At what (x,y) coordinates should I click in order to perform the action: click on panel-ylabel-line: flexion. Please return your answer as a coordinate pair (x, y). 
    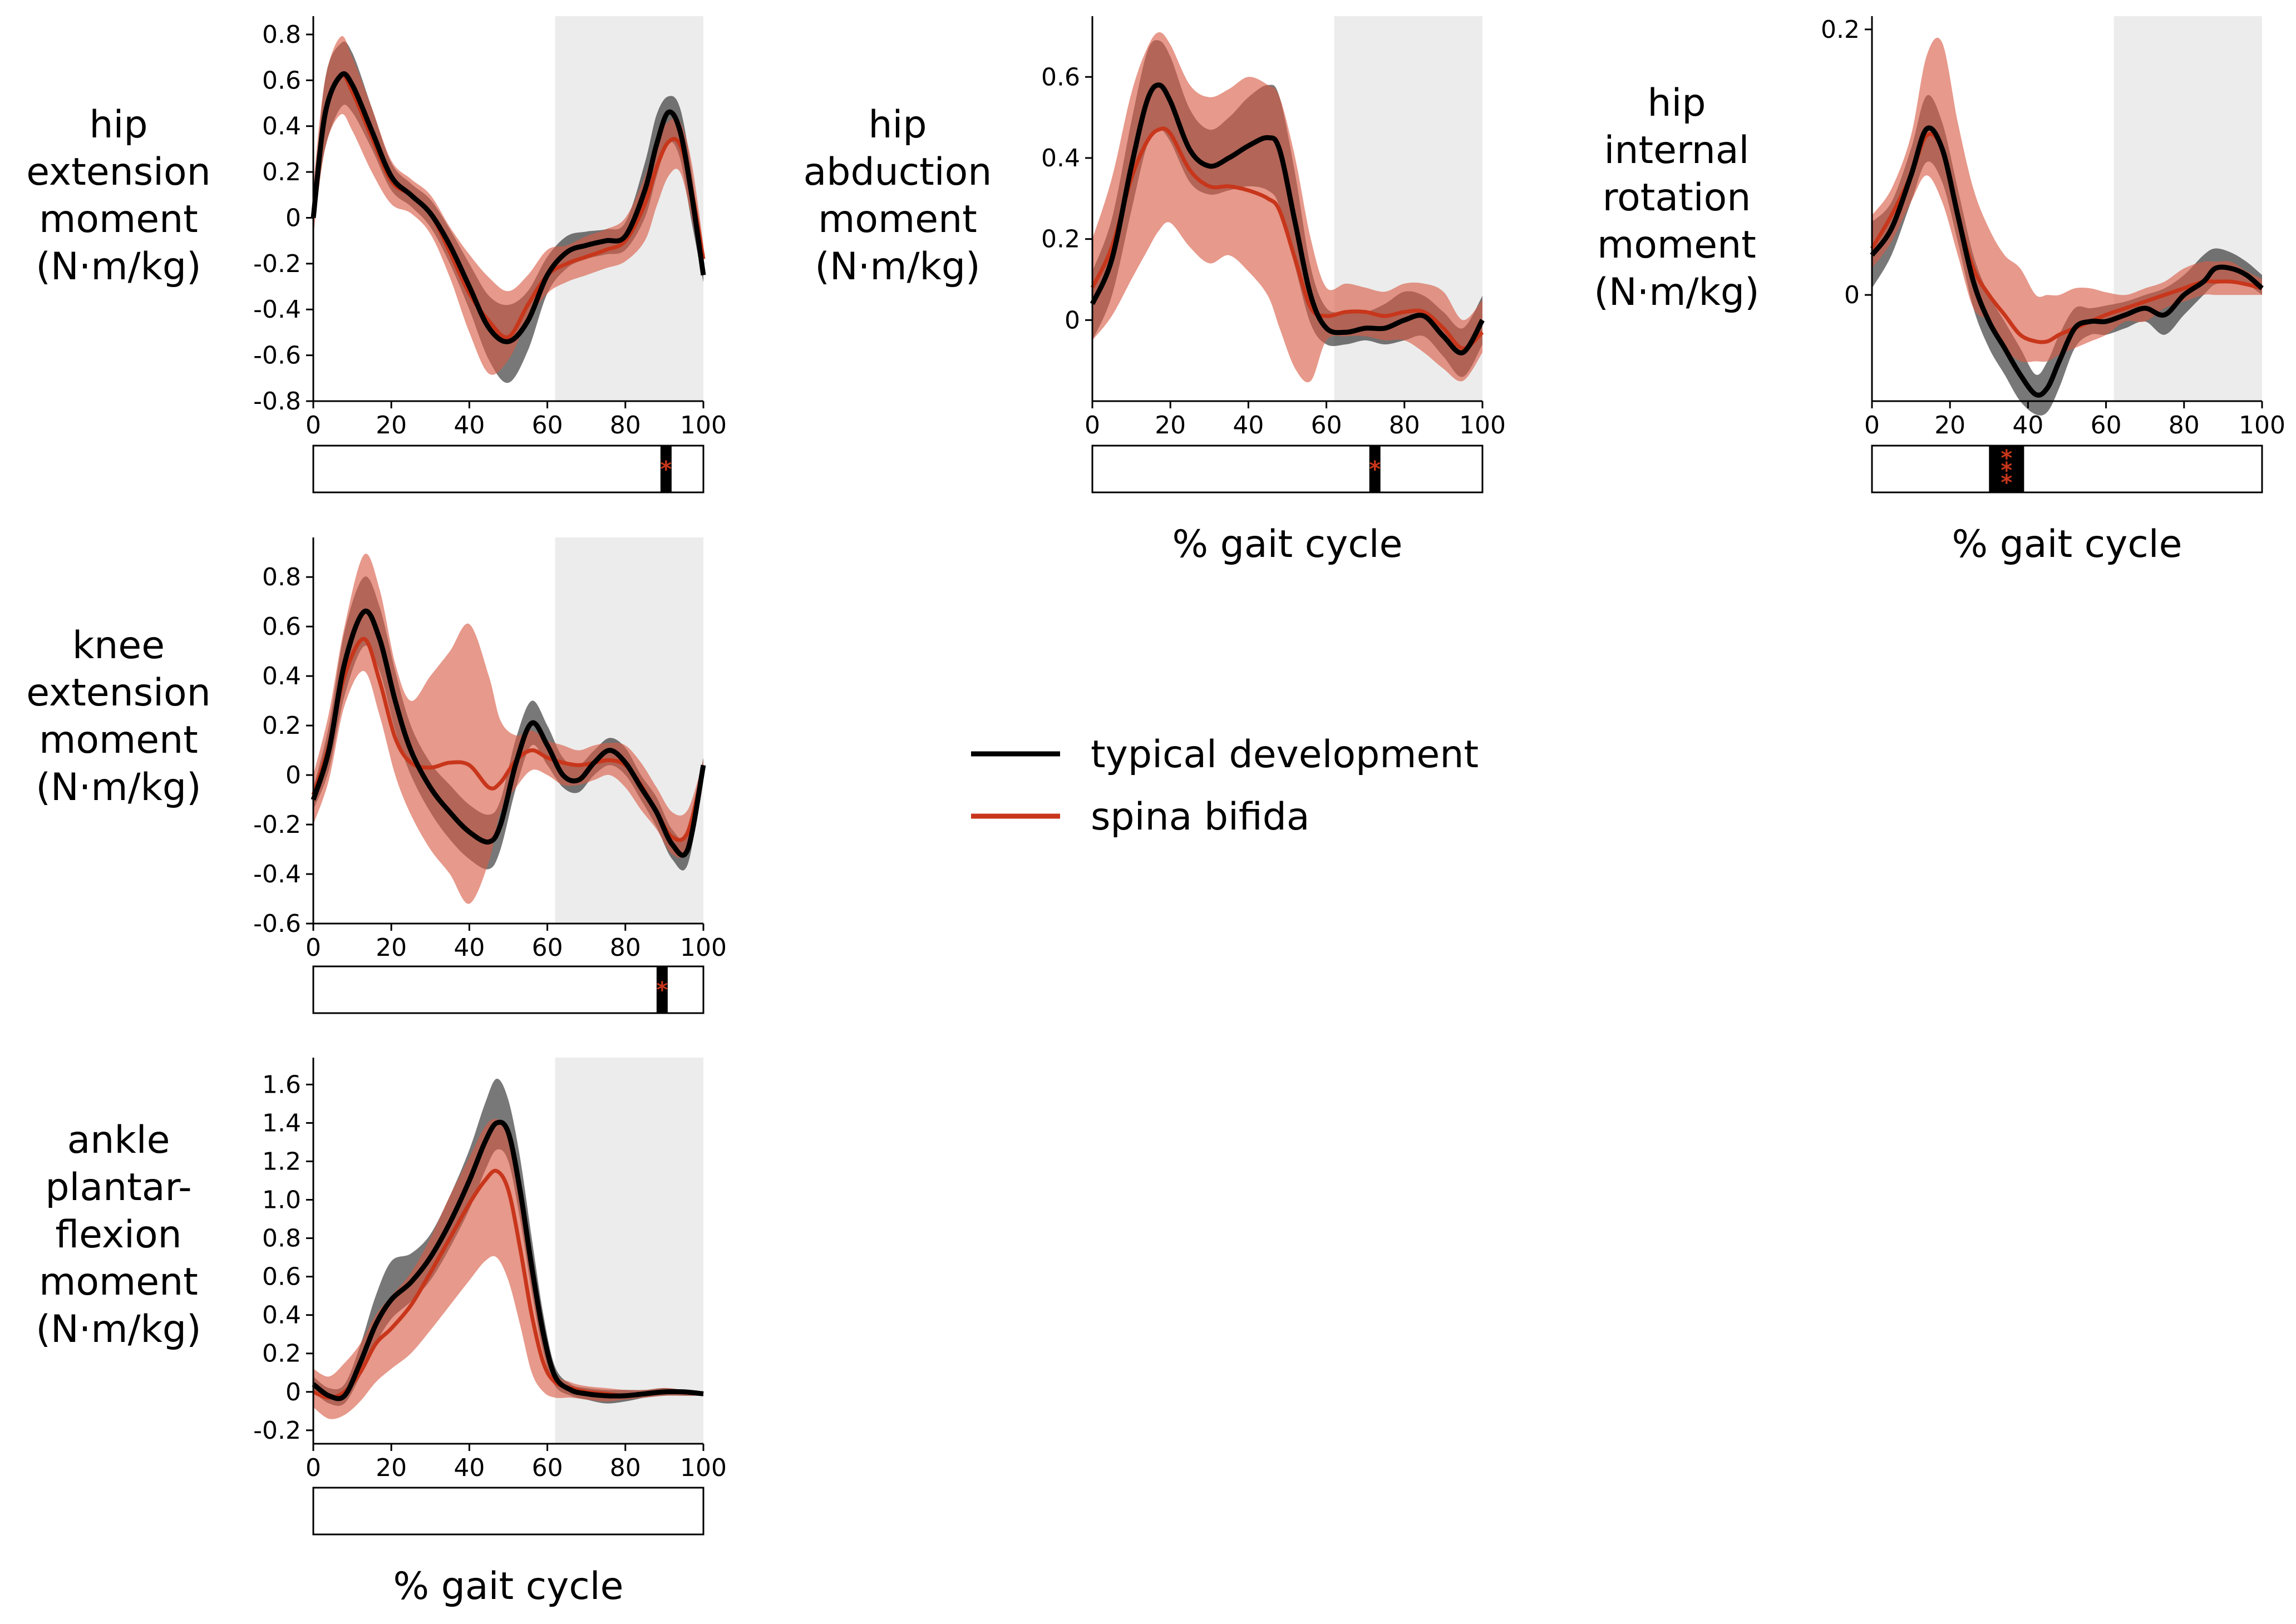
    Looking at the image, I should click on (118, 1235).